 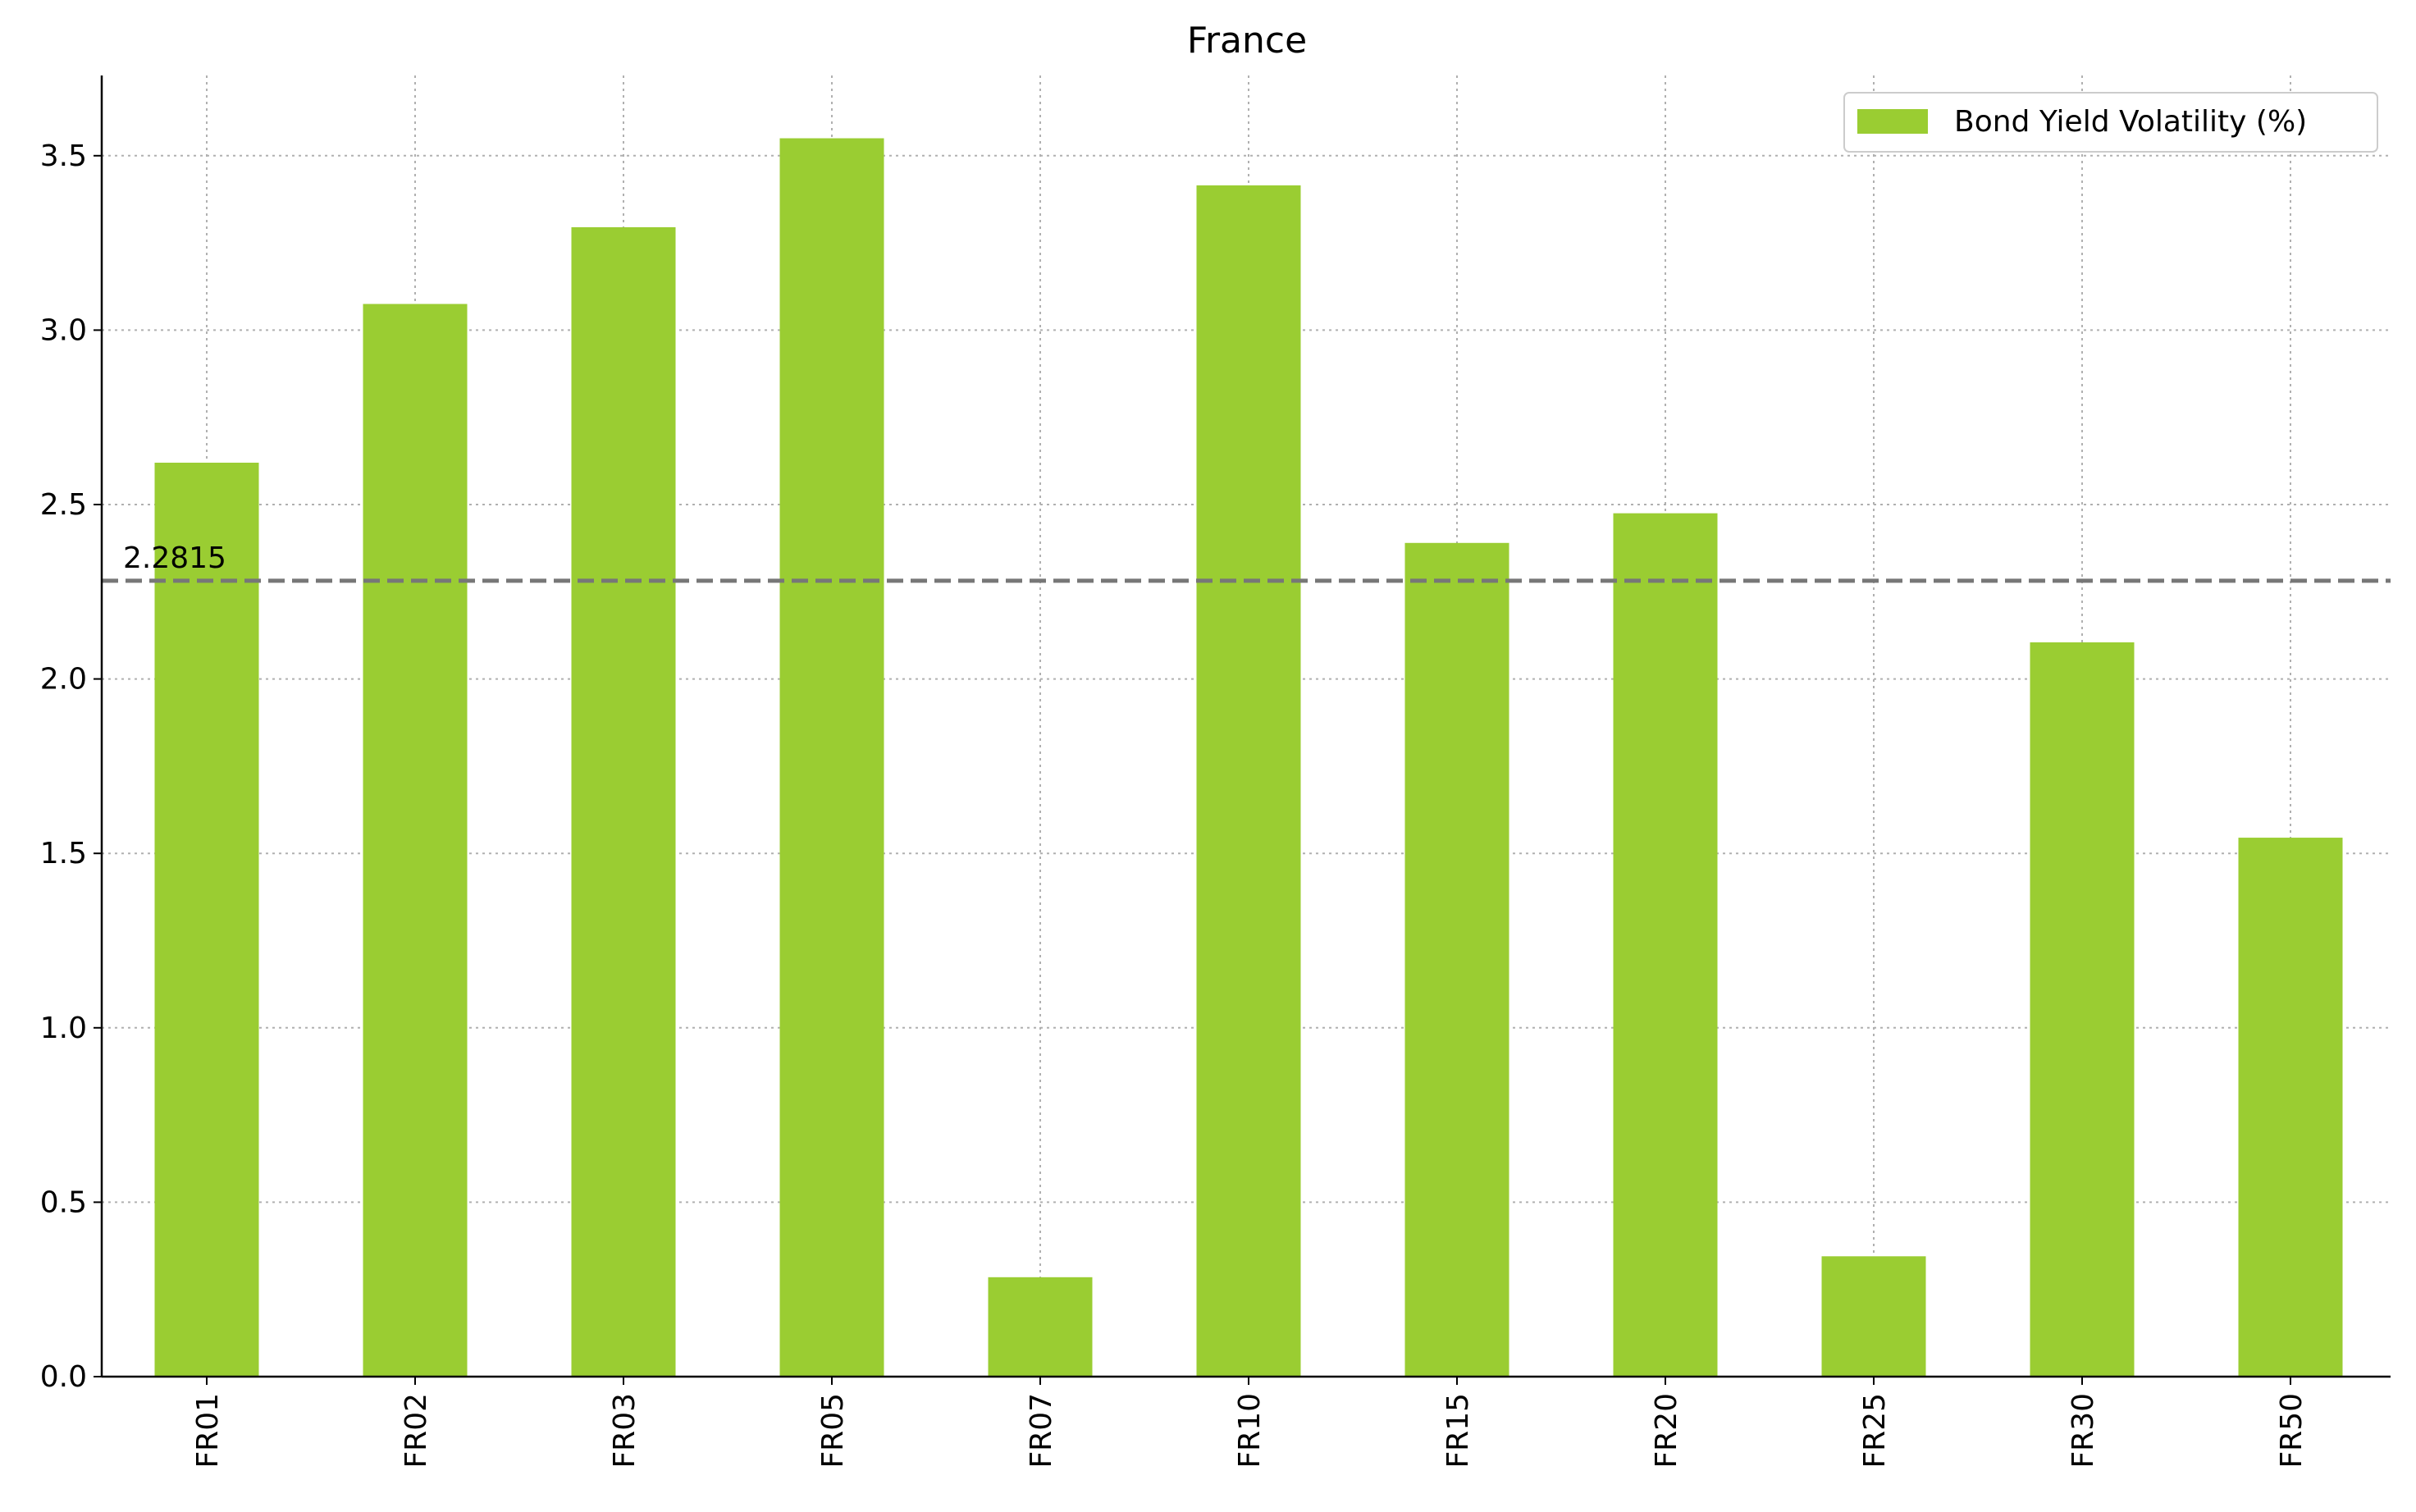 I want to click on x-tick-label: FR25, so click(x=1875, y=1431).